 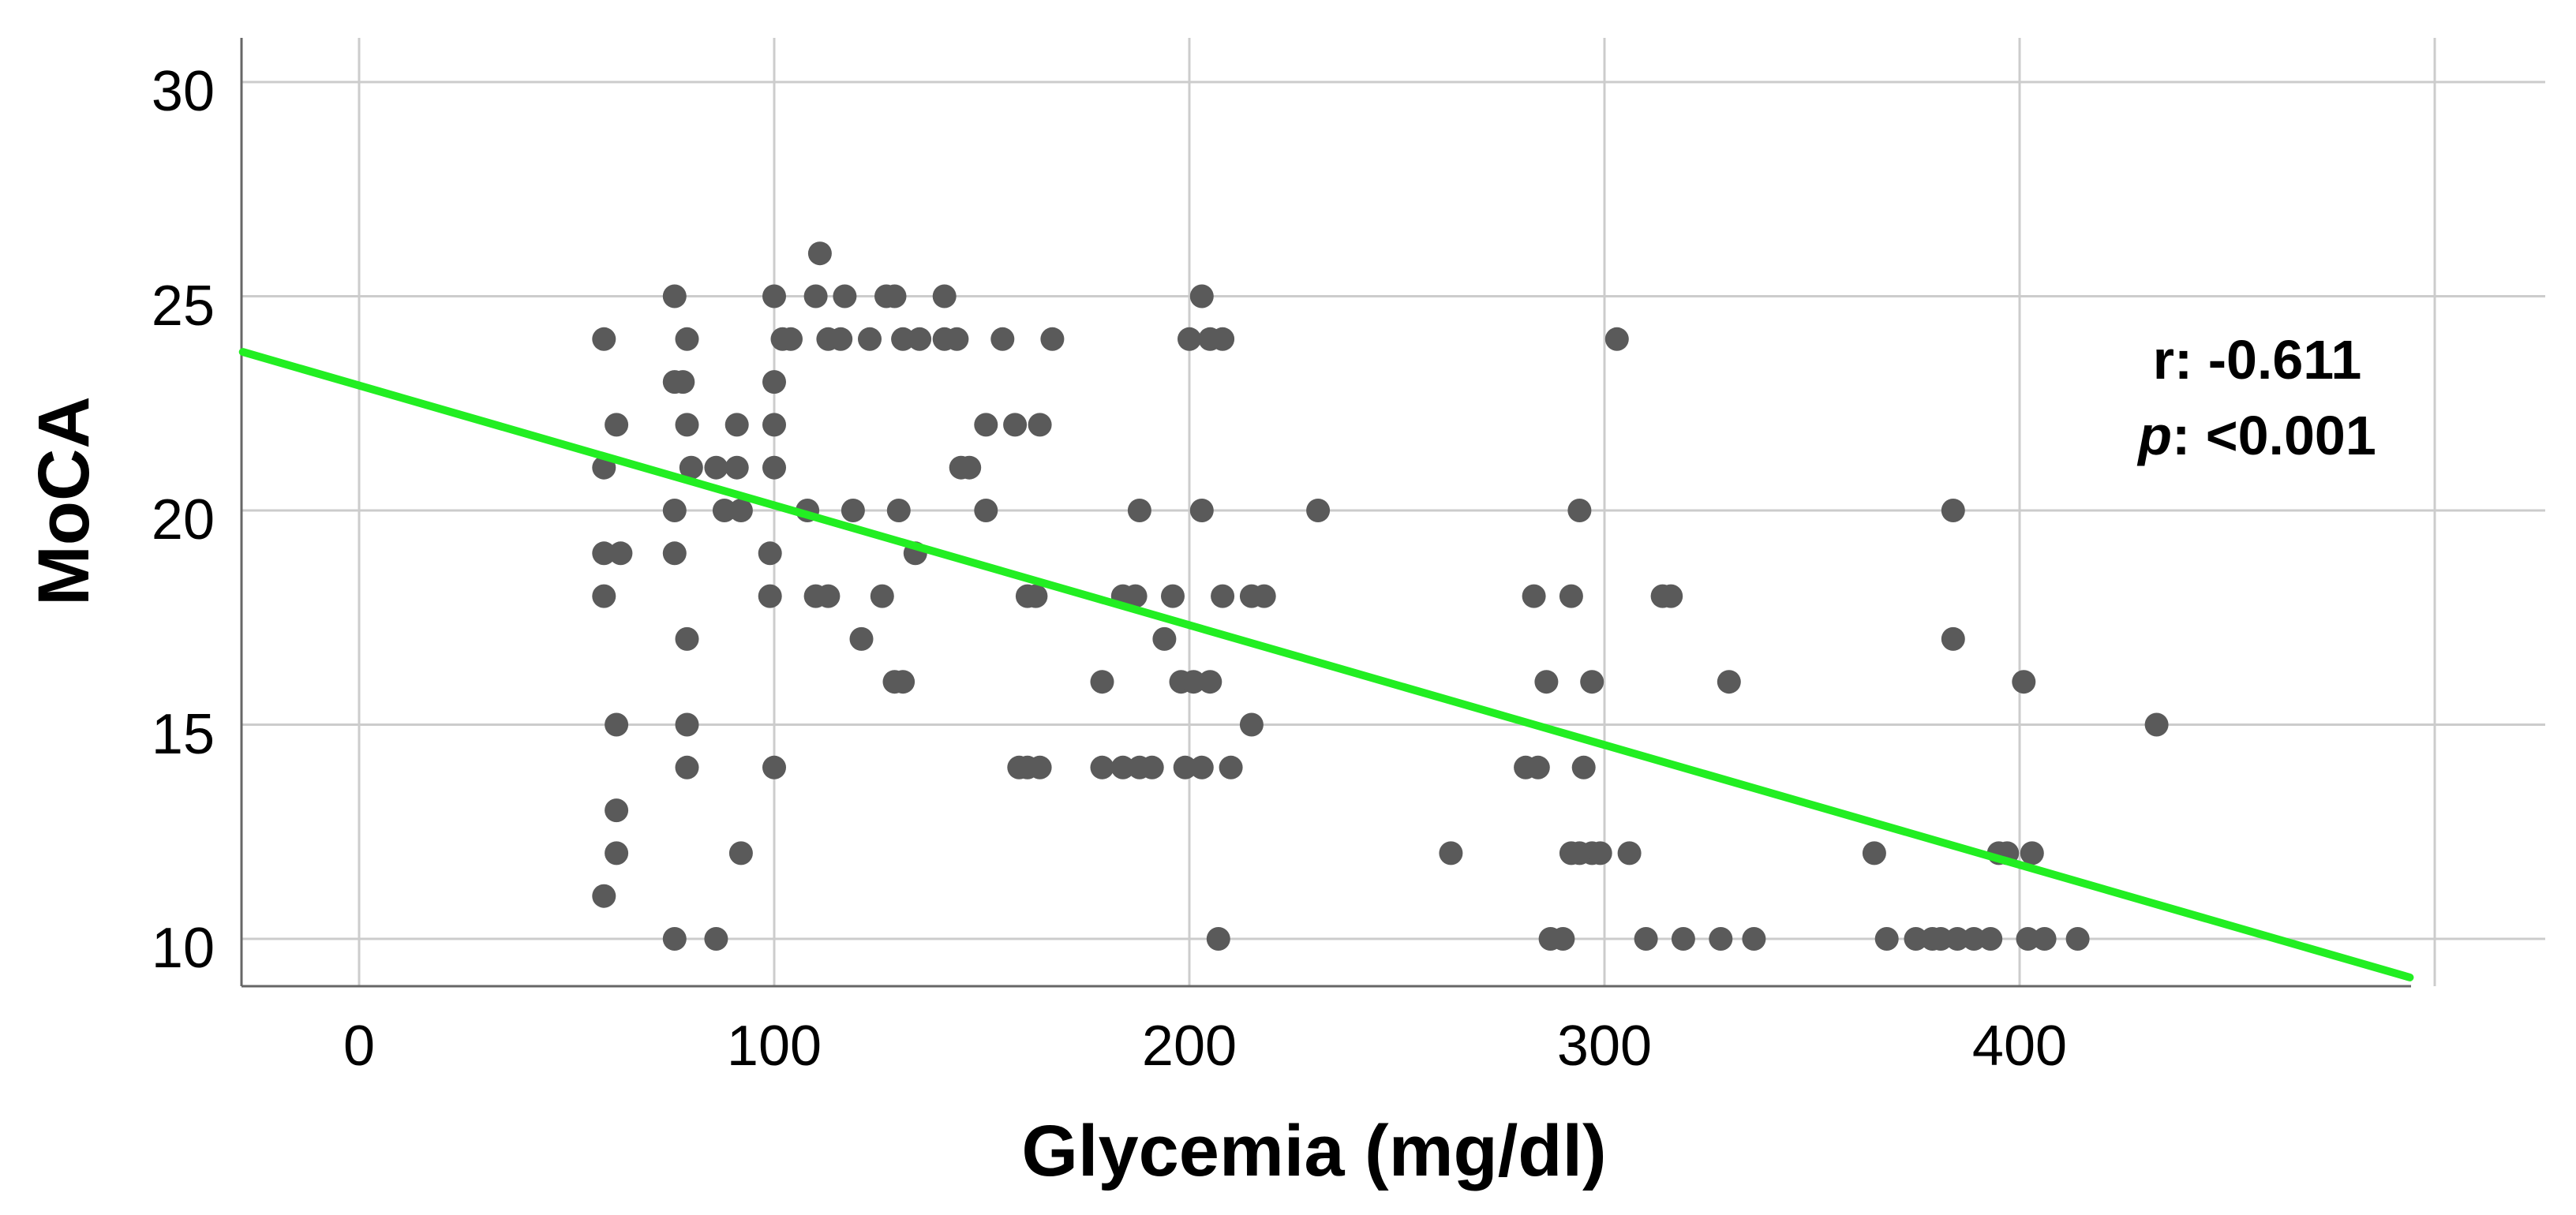 I want to click on y-tick-label-20: 20, so click(x=183, y=519).